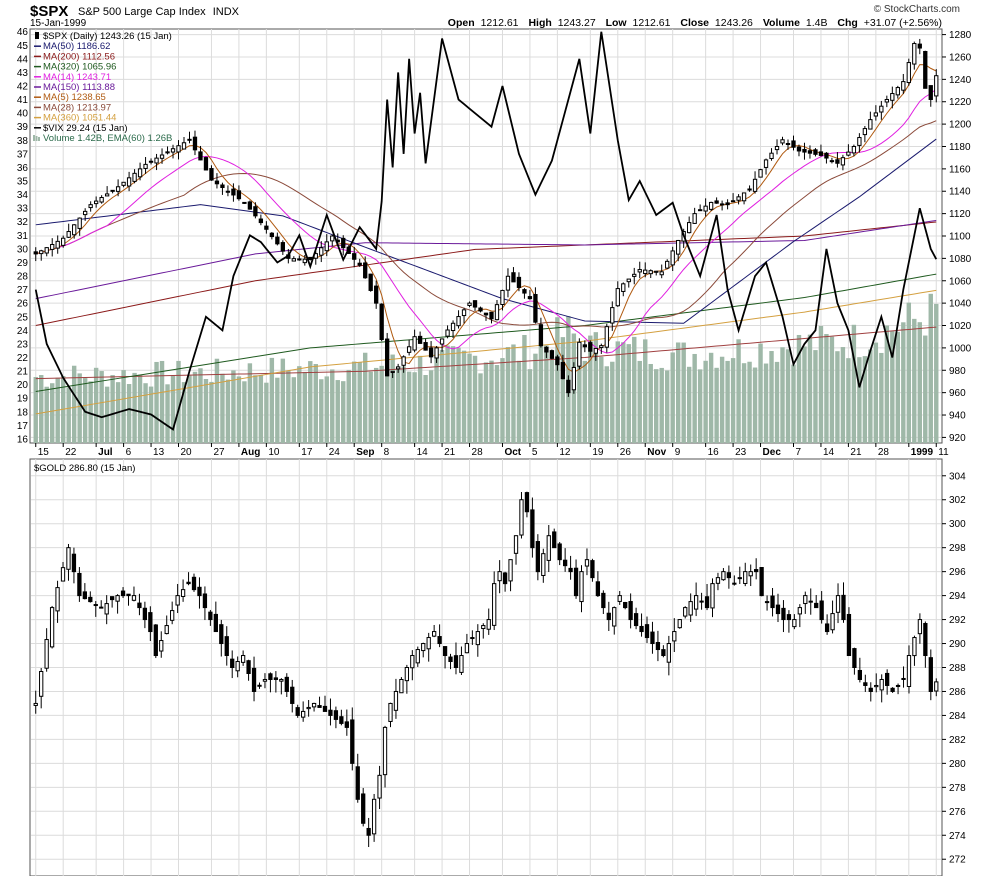  What do you see at coordinates (71, 452) in the screenshot?
I see `date-tick-label: 22` at bounding box center [71, 452].